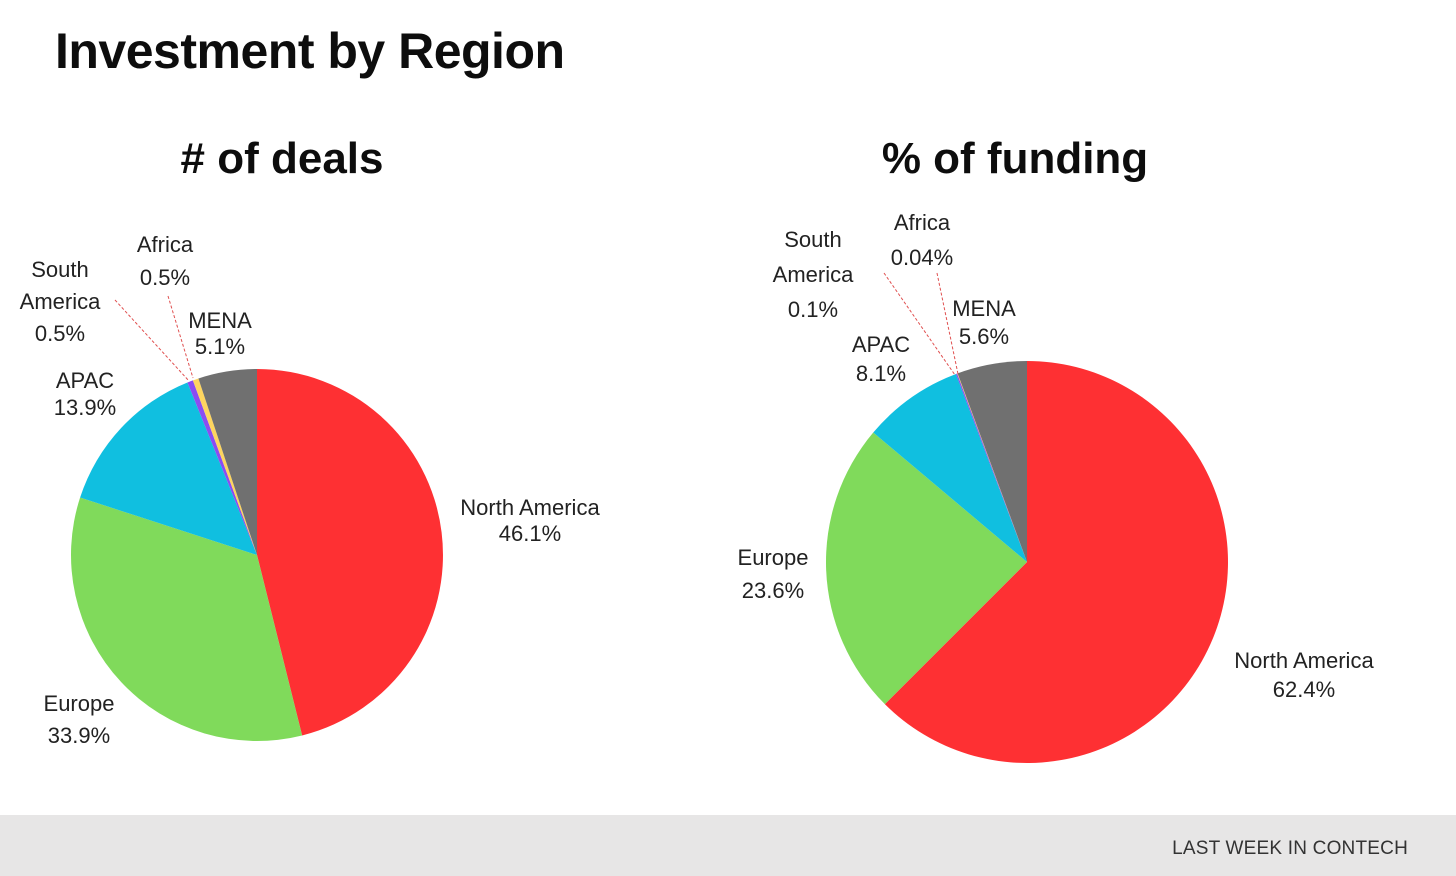 The height and width of the screenshot is (876, 1456). I want to click on slice-category-label-deals-south-america: America, so click(60, 301).